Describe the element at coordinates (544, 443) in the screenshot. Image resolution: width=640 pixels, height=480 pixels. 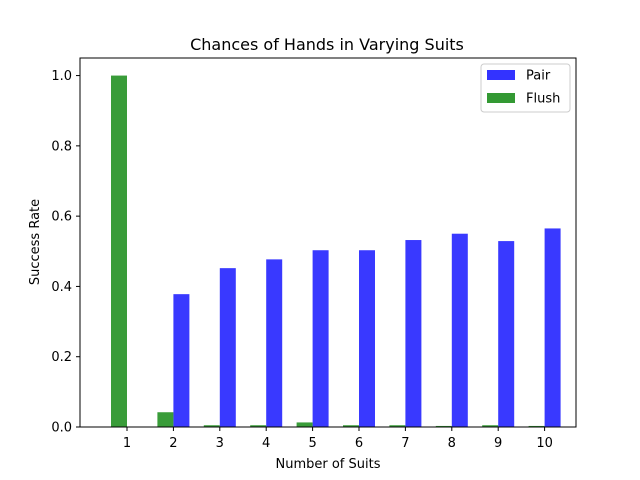
I see `x-tick-label: 10` at that location.